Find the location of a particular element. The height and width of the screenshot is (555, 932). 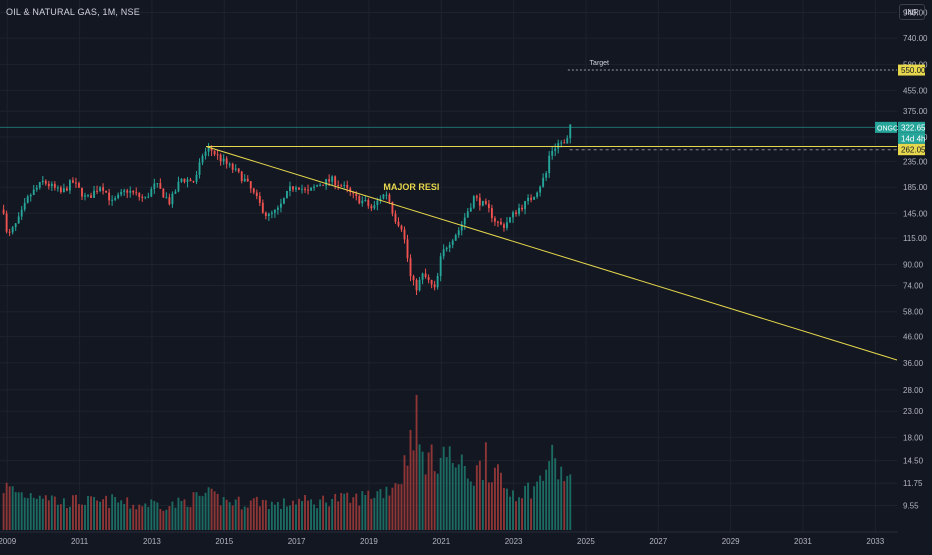

symbol-tag-bg is located at coordinates (886, 127).